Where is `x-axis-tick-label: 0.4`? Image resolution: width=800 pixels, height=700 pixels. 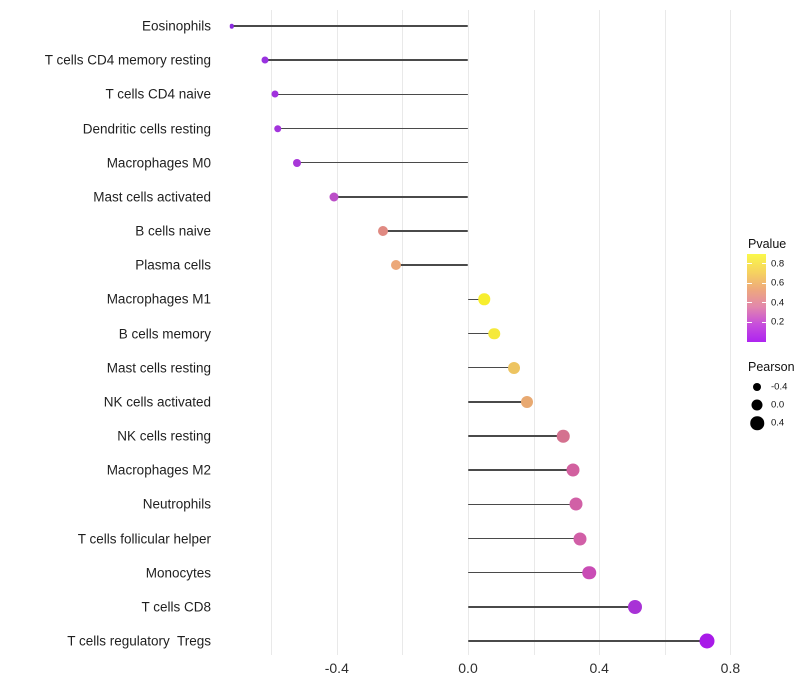 x-axis-tick-label: 0.4 is located at coordinates (599, 668).